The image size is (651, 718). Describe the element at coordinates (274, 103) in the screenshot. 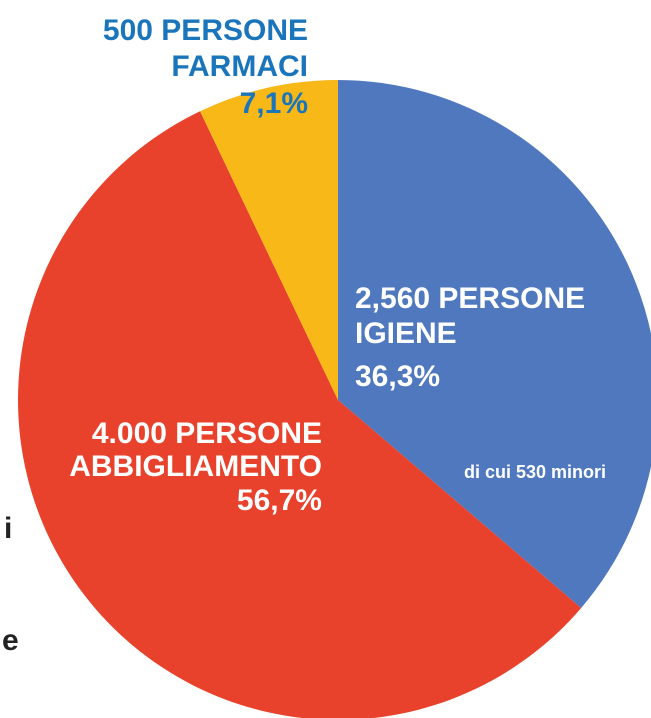

I see `slice-percent: 7,1%` at that location.